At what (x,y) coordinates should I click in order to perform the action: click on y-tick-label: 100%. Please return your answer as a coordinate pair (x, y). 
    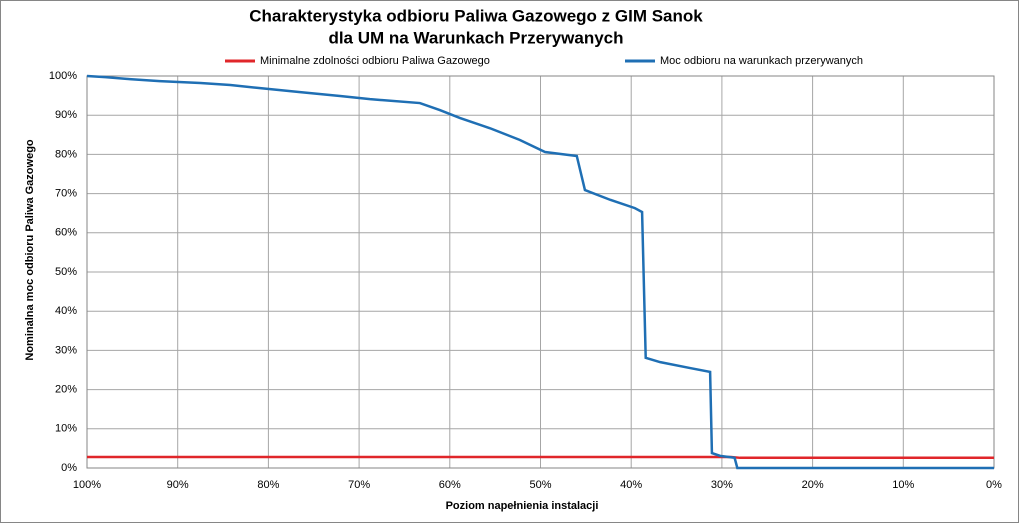
    Looking at the image, I should click on (63, 76).